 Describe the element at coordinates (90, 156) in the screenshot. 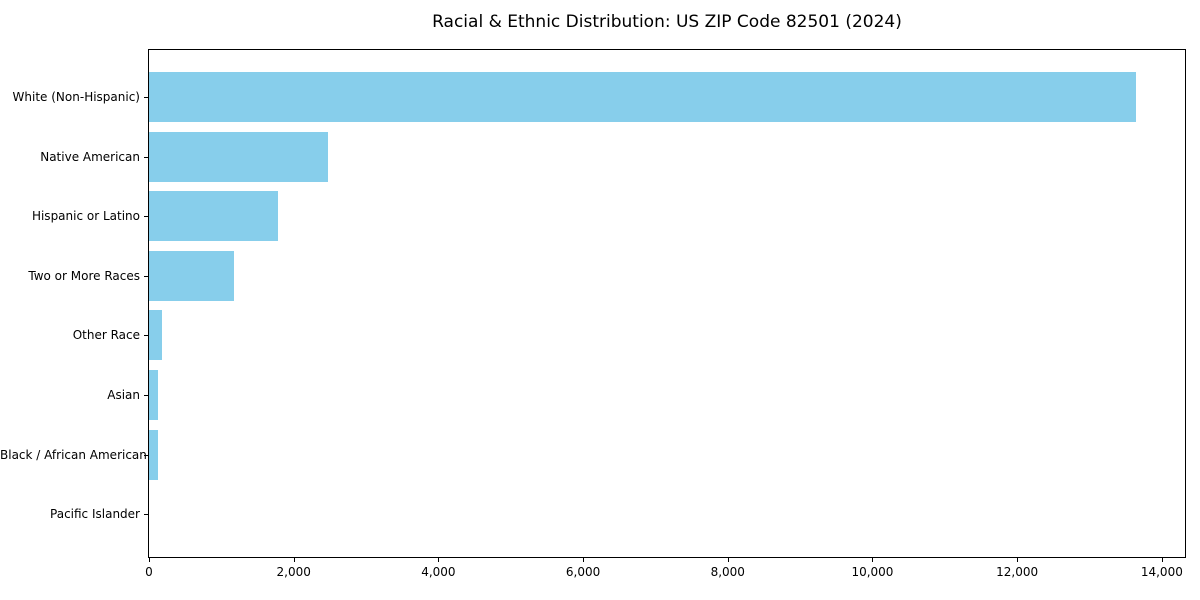

I see `y-axis-label-native-american: Native American` at that location.